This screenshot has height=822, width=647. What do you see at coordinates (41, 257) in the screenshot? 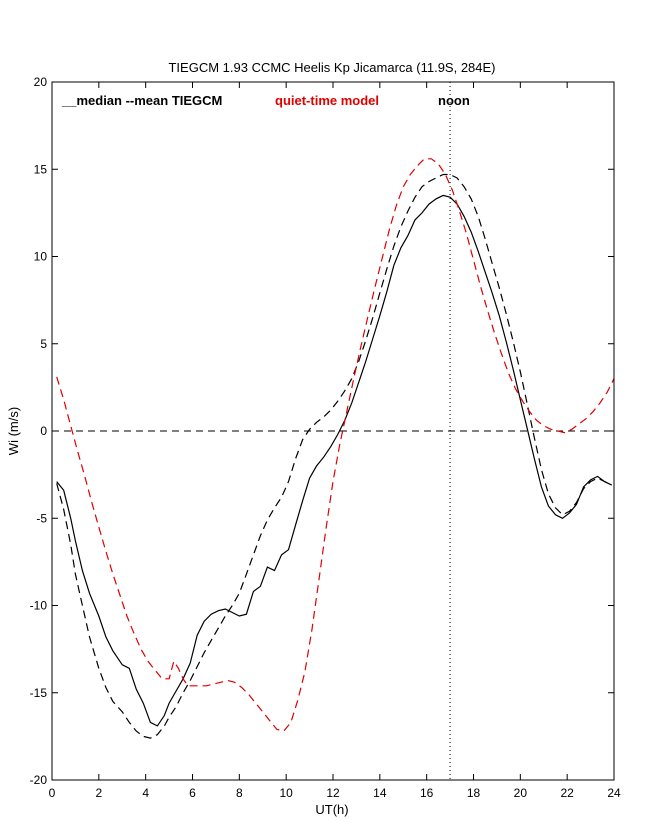
I see `y-tick-label: 10` at bounding box center [41, 257].